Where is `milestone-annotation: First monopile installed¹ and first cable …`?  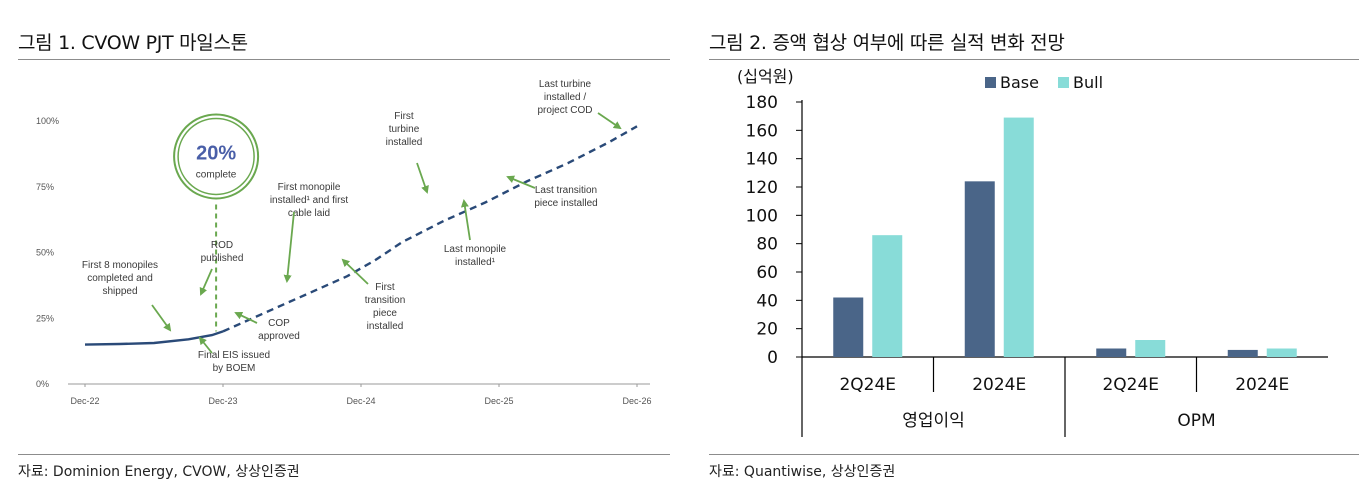
milestone-annotation: First monopile installed¹ and first cable … is located at coordinates (309, 200).